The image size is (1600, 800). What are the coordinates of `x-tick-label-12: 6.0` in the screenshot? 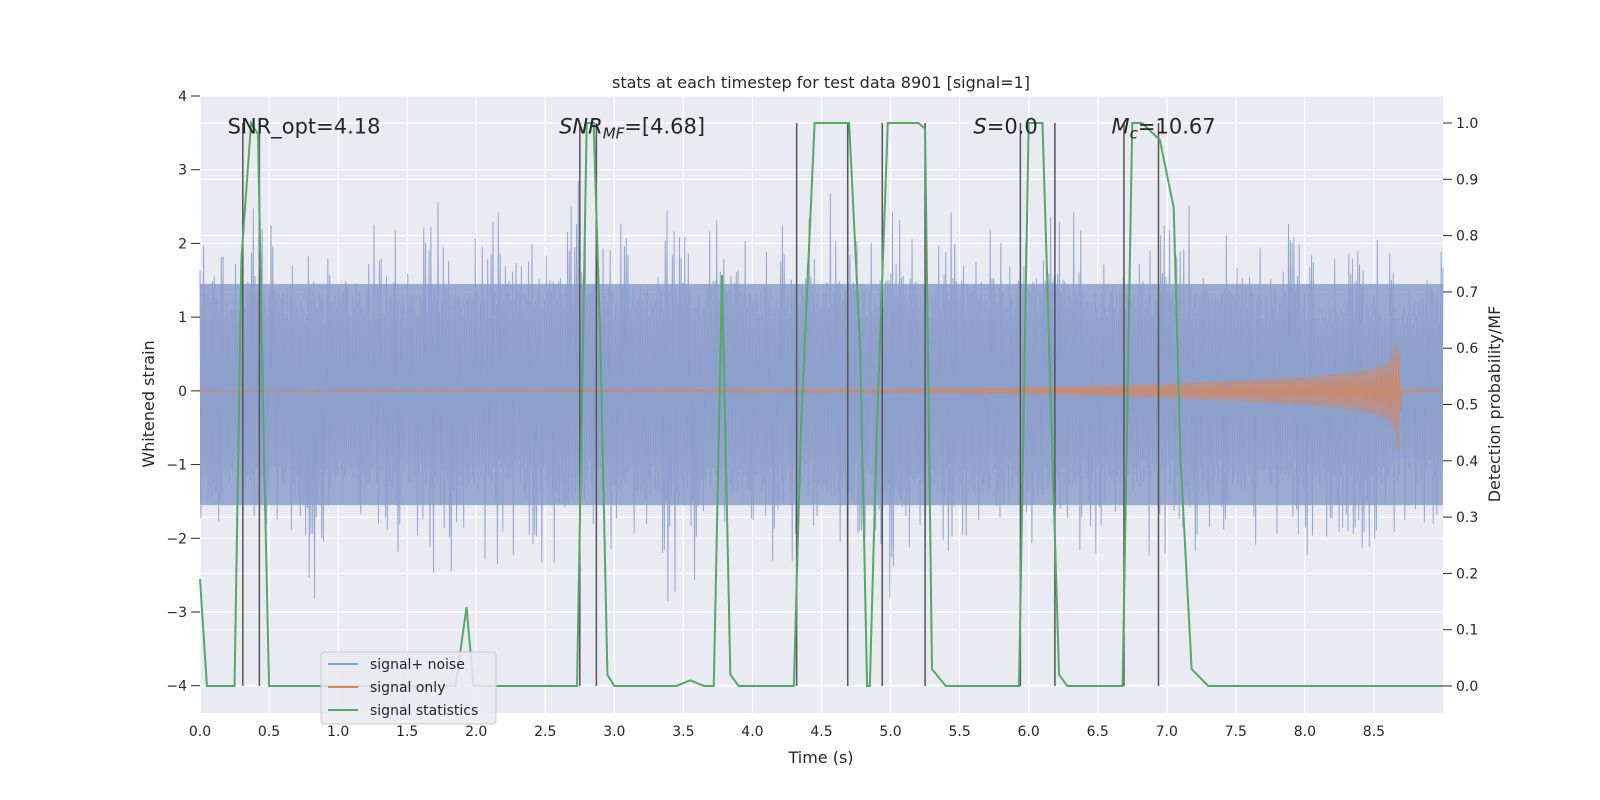 It's located at (1029, 732).